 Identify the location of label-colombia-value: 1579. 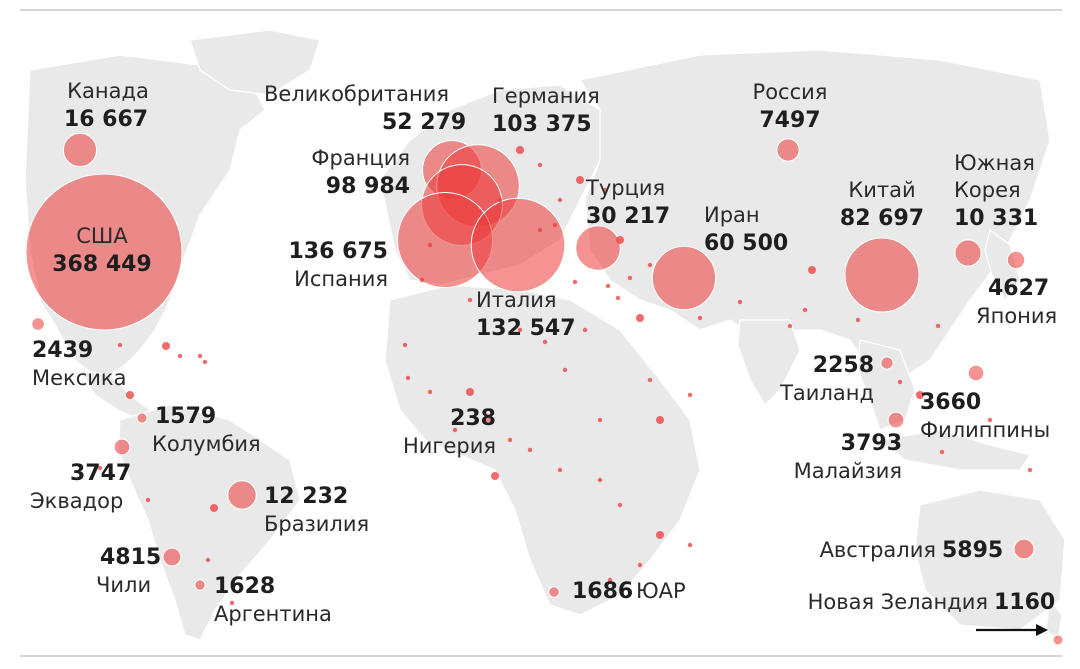
(185, 416).